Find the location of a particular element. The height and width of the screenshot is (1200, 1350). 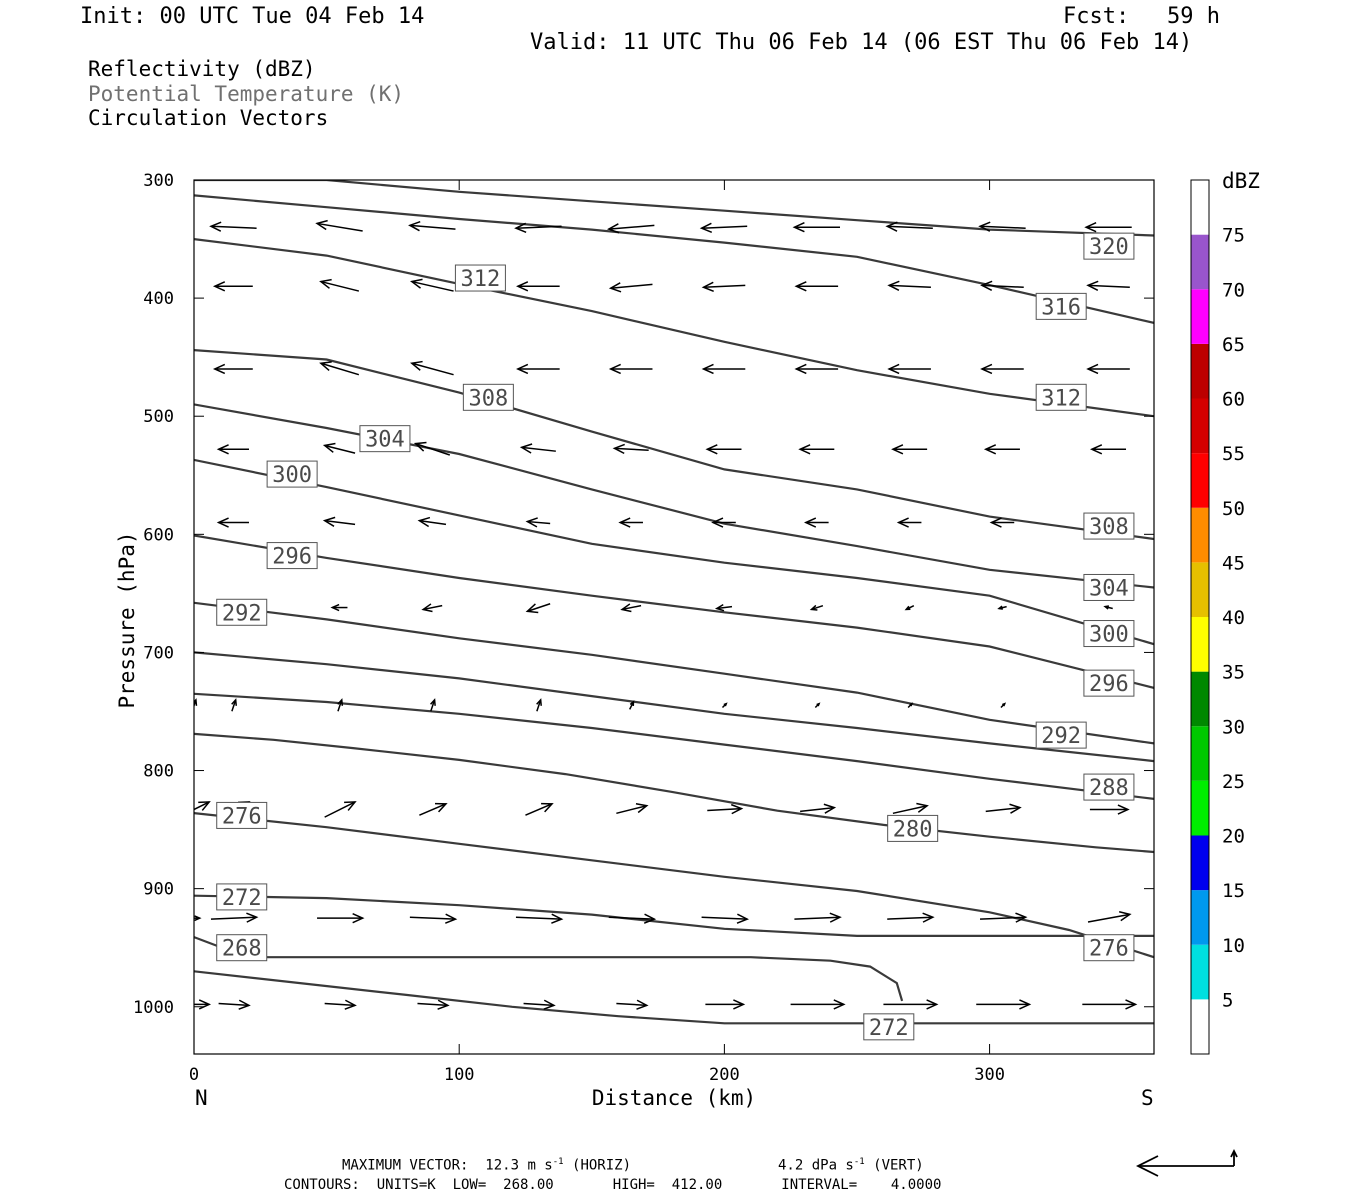

y-tick-label: 700 is located at coordinates (158, 653).